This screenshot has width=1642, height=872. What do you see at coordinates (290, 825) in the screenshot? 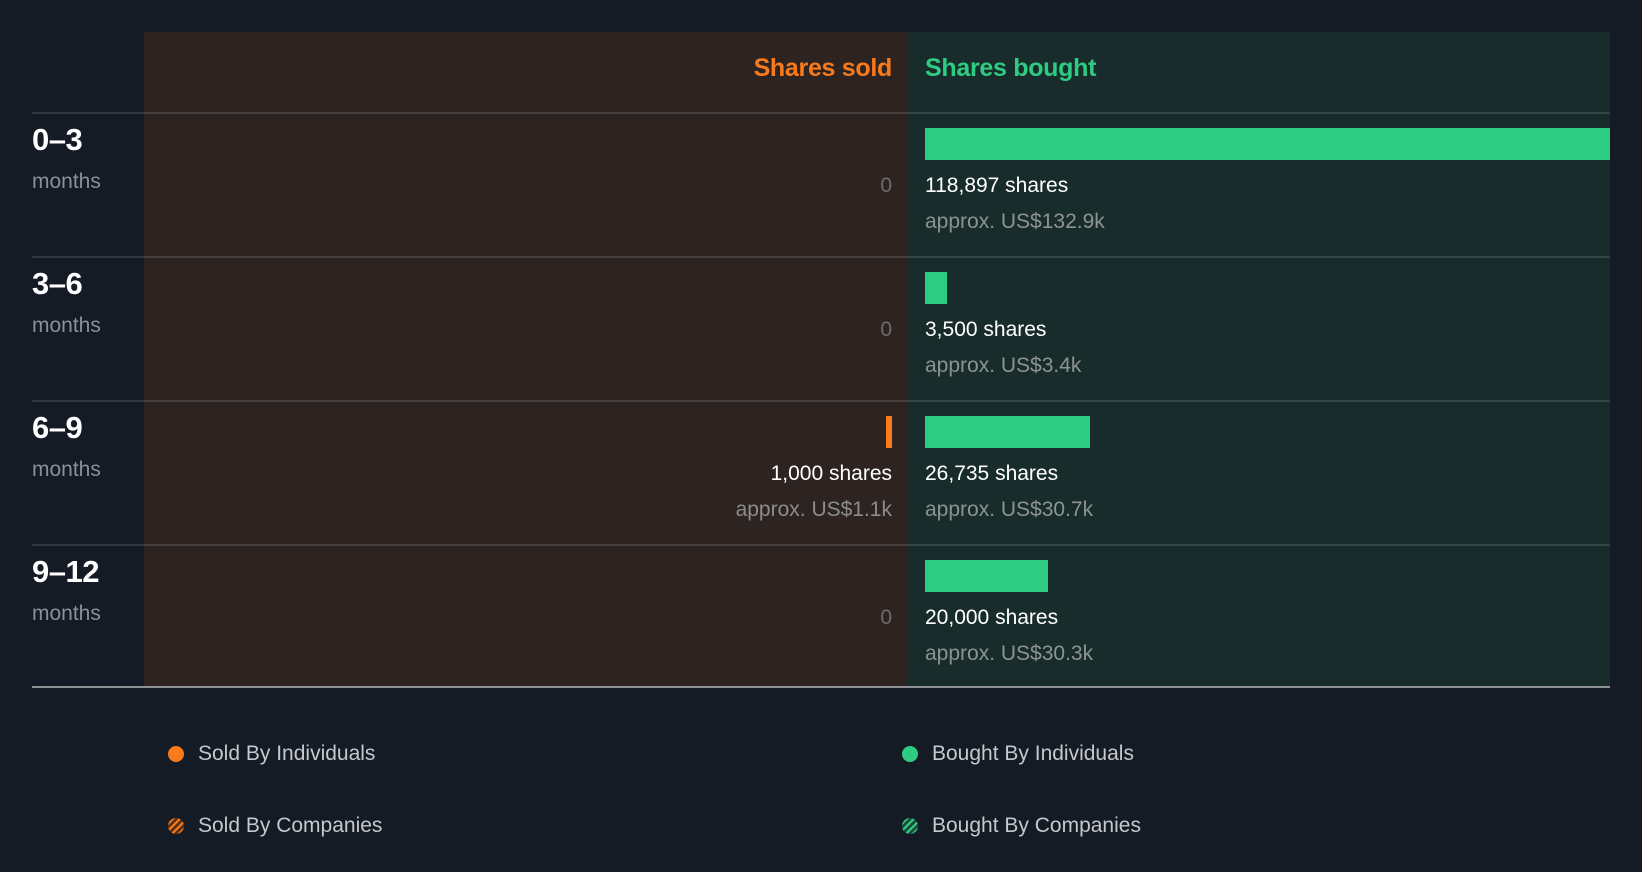
I see `legend-label: Sold By Companies` at bounding box center [290, 825].